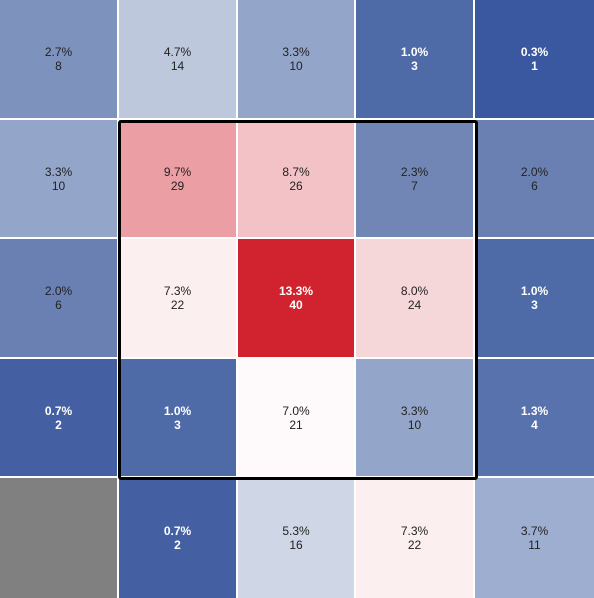 The width and height of the screenshot is (594, 598). What do you see at coordinates (534, 424) in the screenshot?
I see `cell-count-label: 4` at bounding box center [534, 424].